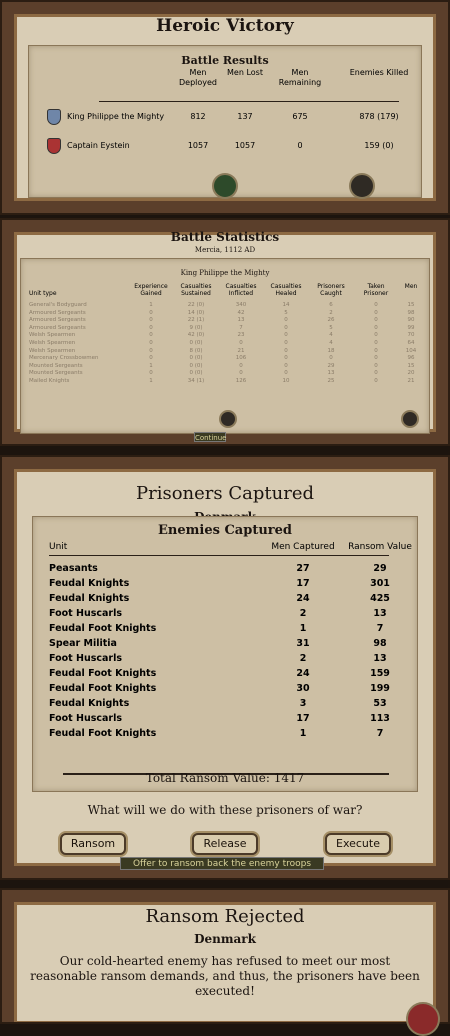 The height and width of the screenshot is (1036, 450). Describe the element at coordinates (196, 327) in the screenshot. I see `stat-value: 9 (0)` at that location.